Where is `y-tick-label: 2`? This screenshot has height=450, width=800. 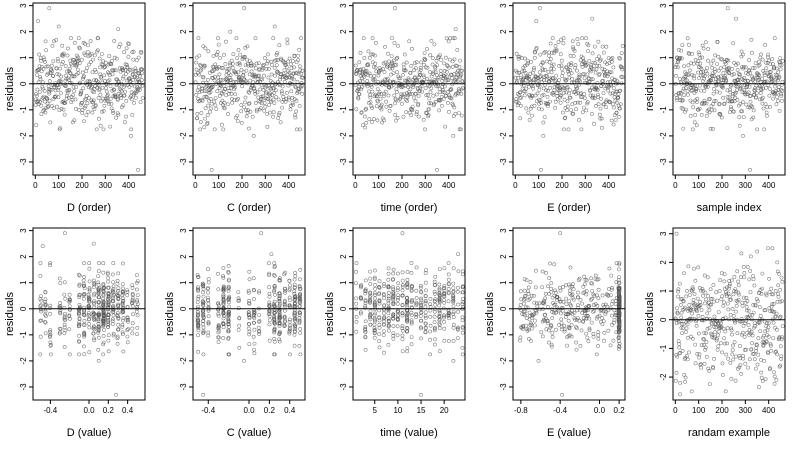
y-tick-label: 2 is located at coordinates (343, 31).